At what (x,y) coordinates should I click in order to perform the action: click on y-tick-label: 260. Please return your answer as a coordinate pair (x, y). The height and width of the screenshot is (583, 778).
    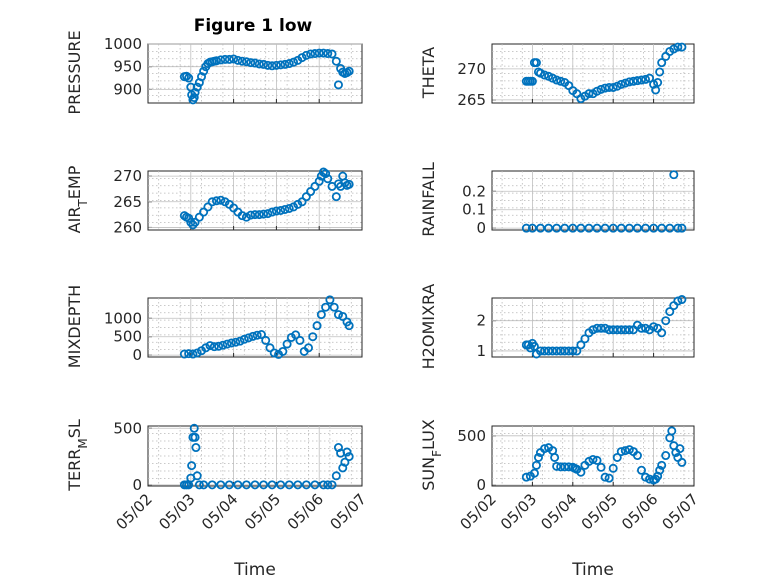
    Looking at the image, I should click on (127, 227).